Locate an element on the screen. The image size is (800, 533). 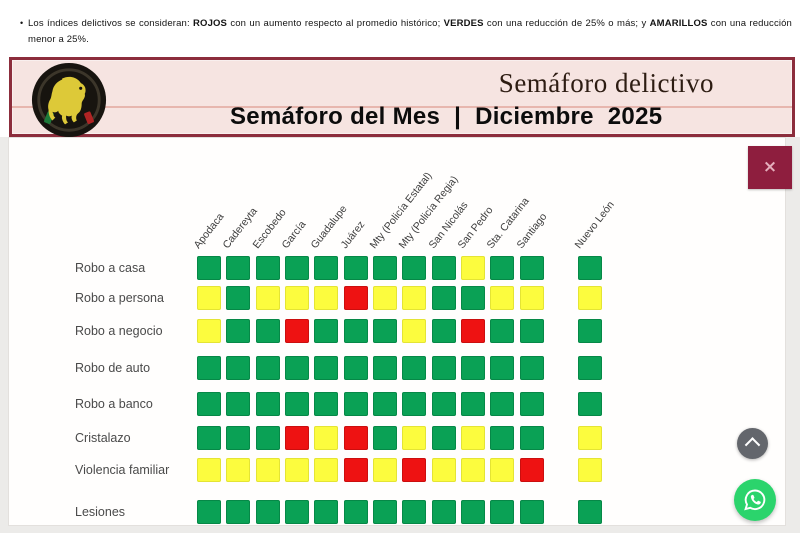
banner-divider-line is located at coordinates (402, 107).